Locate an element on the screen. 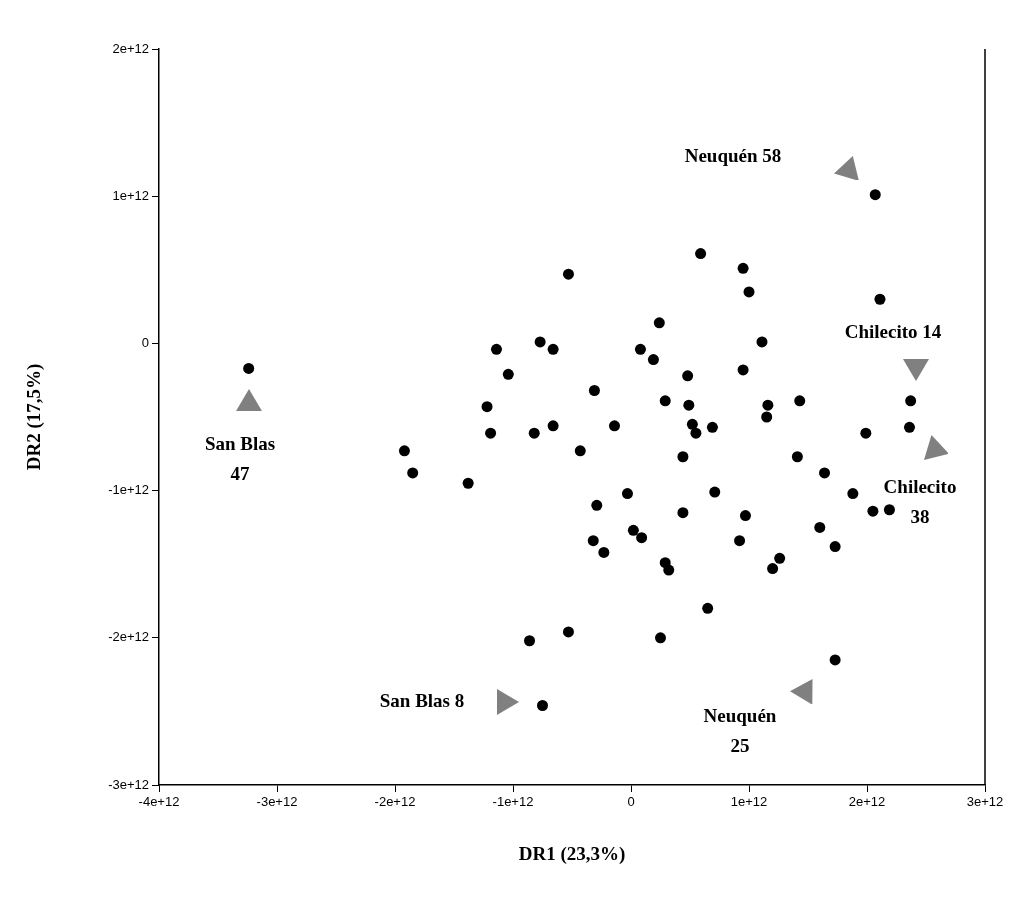 This screenshot has height=900, width=1017. x-tick-label: -3e+12 is located at coordinates (277, 802).